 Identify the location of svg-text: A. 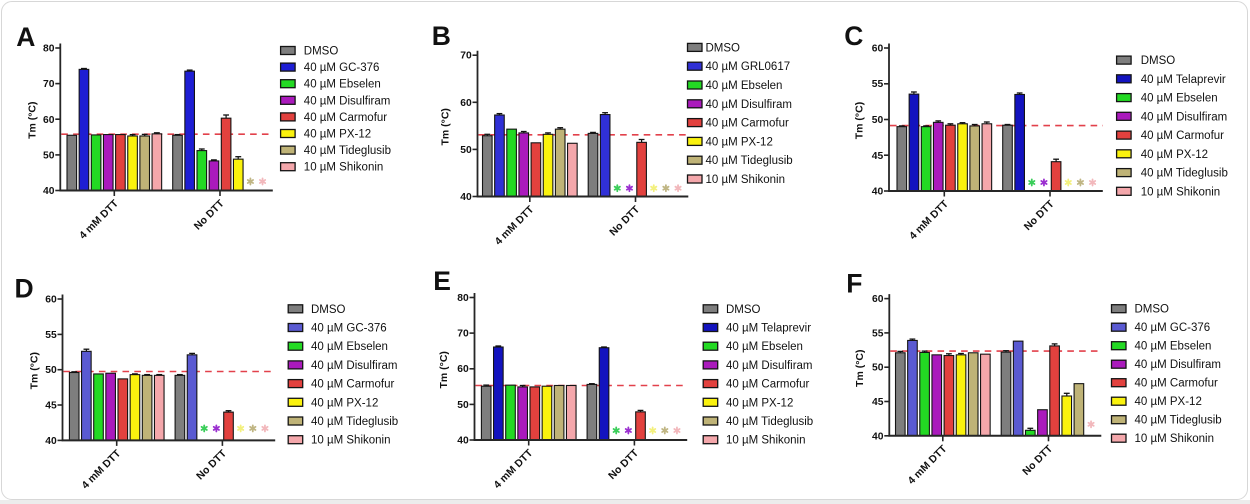
(25, 37).